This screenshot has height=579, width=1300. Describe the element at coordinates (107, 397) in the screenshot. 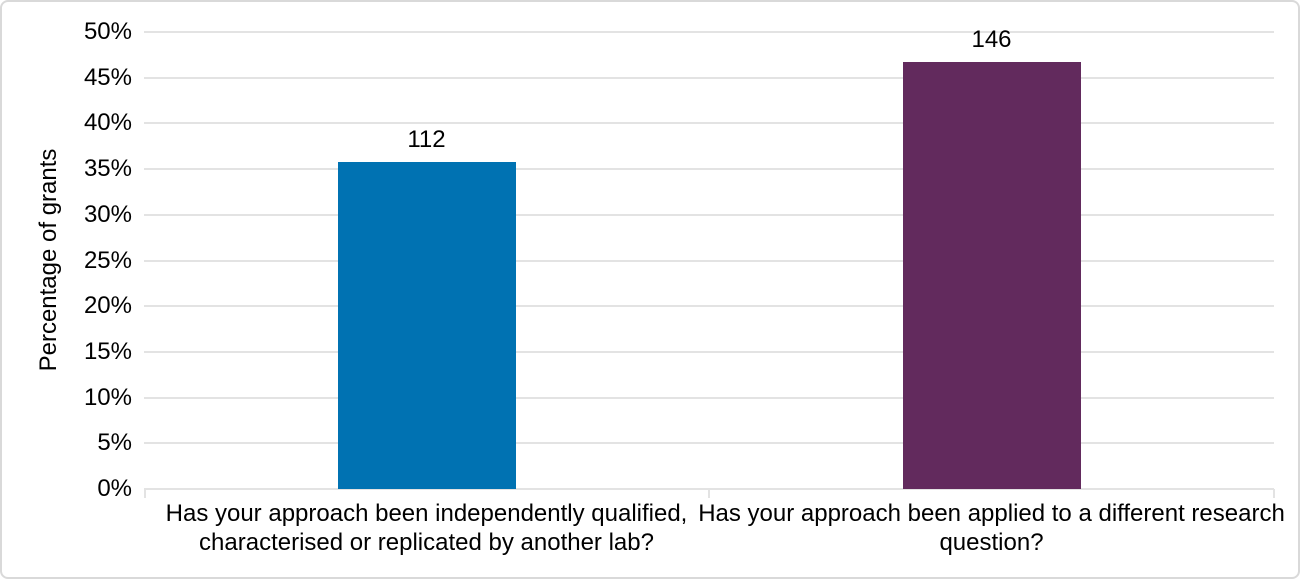

I see `y-tick-label: 10%` at that location.